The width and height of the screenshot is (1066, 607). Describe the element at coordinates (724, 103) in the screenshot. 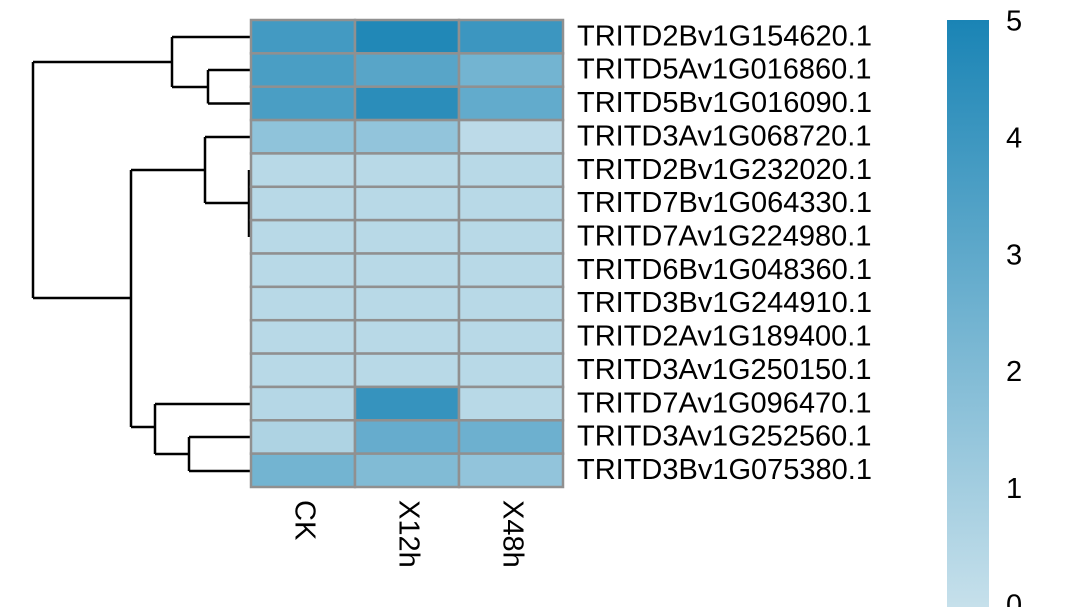

I see `row-label: TRITD5Bv1G016090.1` at that location.